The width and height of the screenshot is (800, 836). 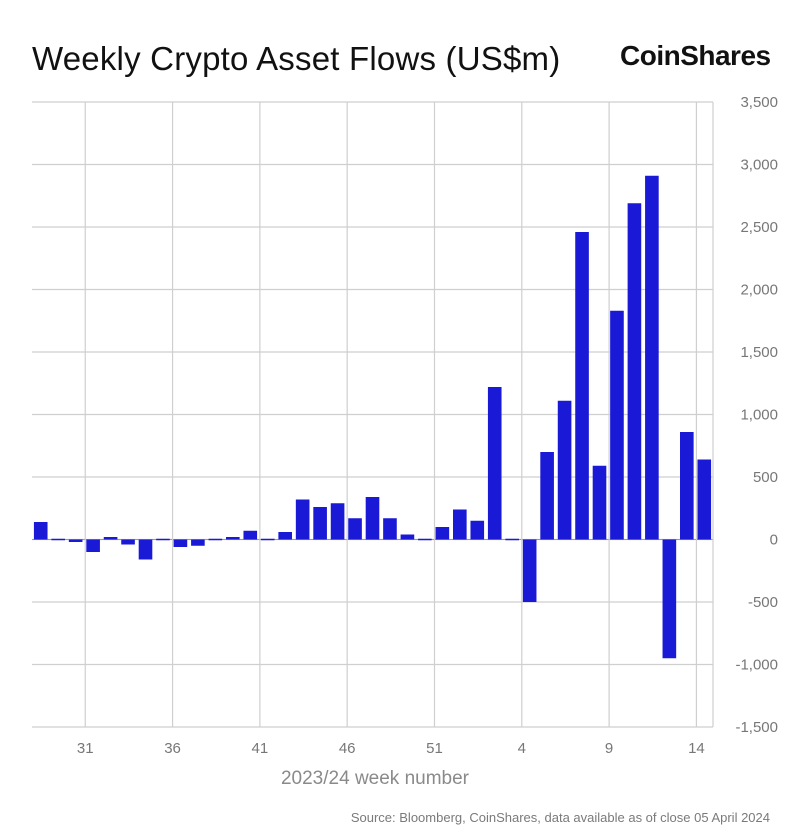 What do you see at coordinates (763, 602) in the screenshot?
I see `y-tick-label: -500` at bounding box center [763, 602].